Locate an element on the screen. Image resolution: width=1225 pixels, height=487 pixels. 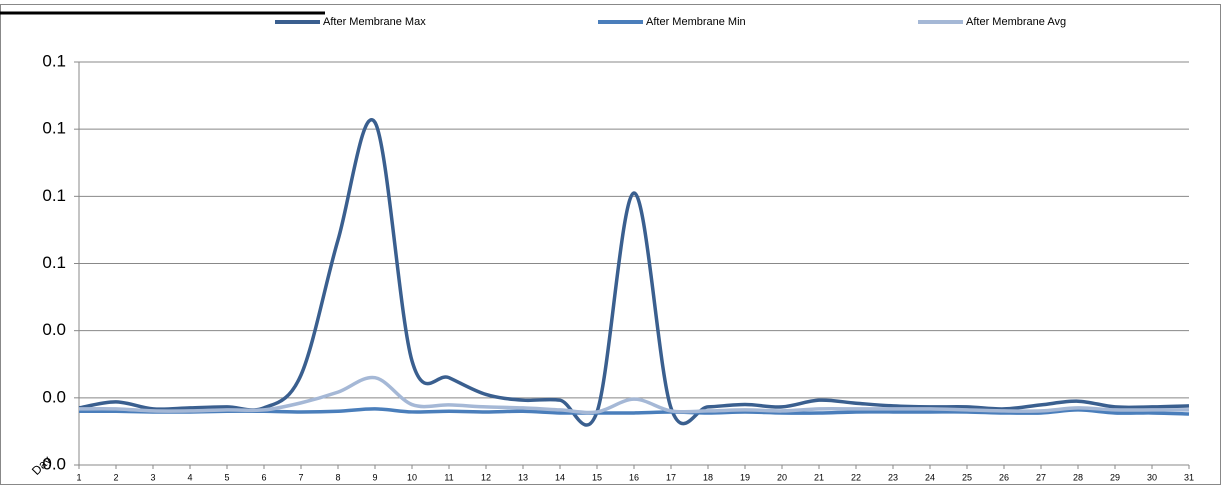
x-tick-label: 23 is located at coordinates (893, 477).